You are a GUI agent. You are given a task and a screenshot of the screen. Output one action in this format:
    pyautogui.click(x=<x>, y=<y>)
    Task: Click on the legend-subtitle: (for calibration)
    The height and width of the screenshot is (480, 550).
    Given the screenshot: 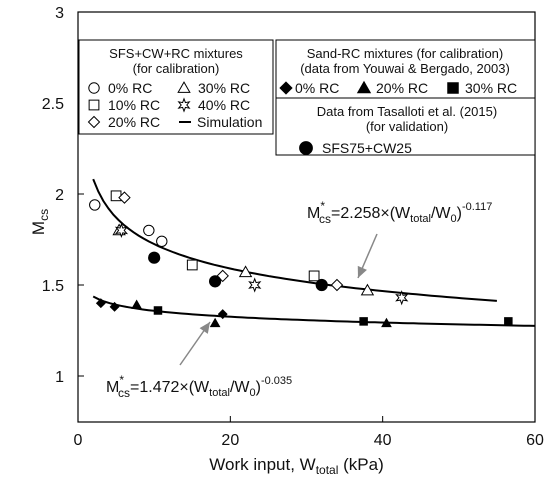 What is the action you would take?
    pyautogui.click(x=176, y=68)
    